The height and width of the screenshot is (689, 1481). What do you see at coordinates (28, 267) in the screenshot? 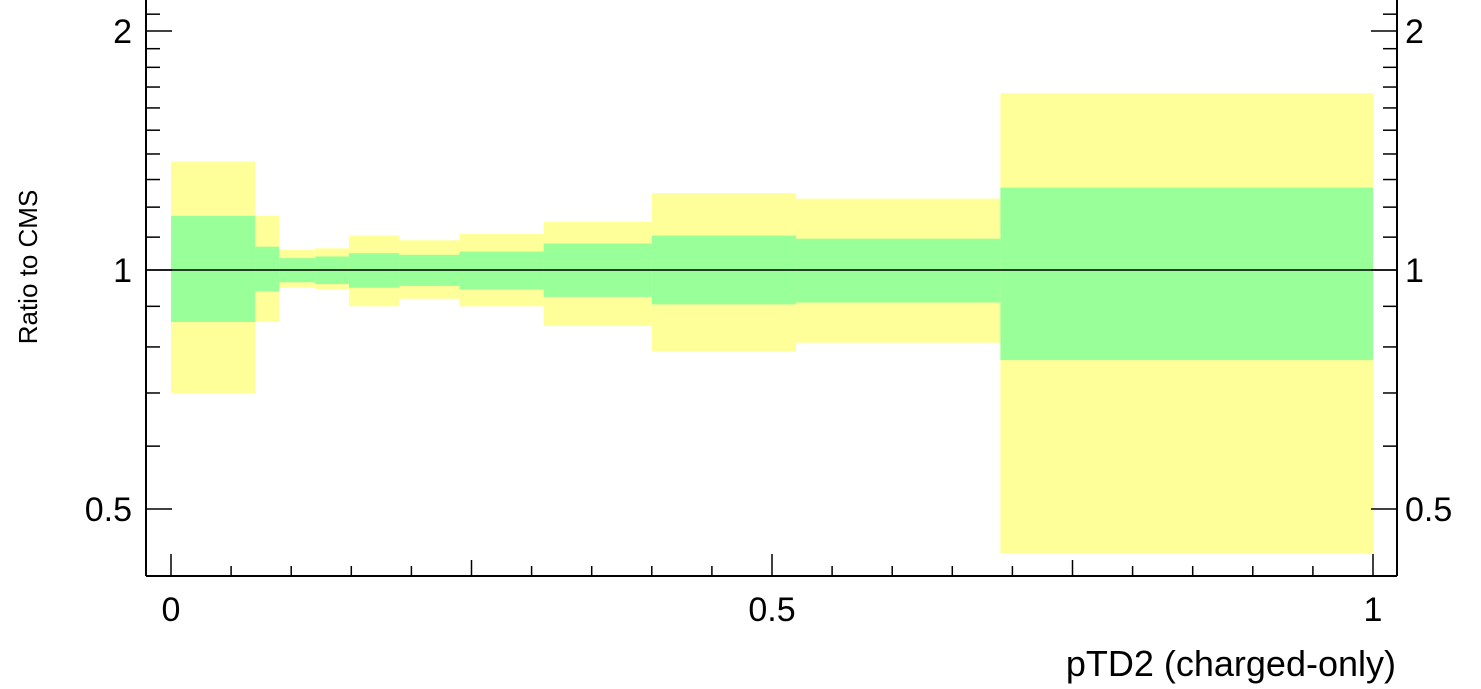
I see `y-axis-title: Ratio to CMS` at bounding box center [28, 267].